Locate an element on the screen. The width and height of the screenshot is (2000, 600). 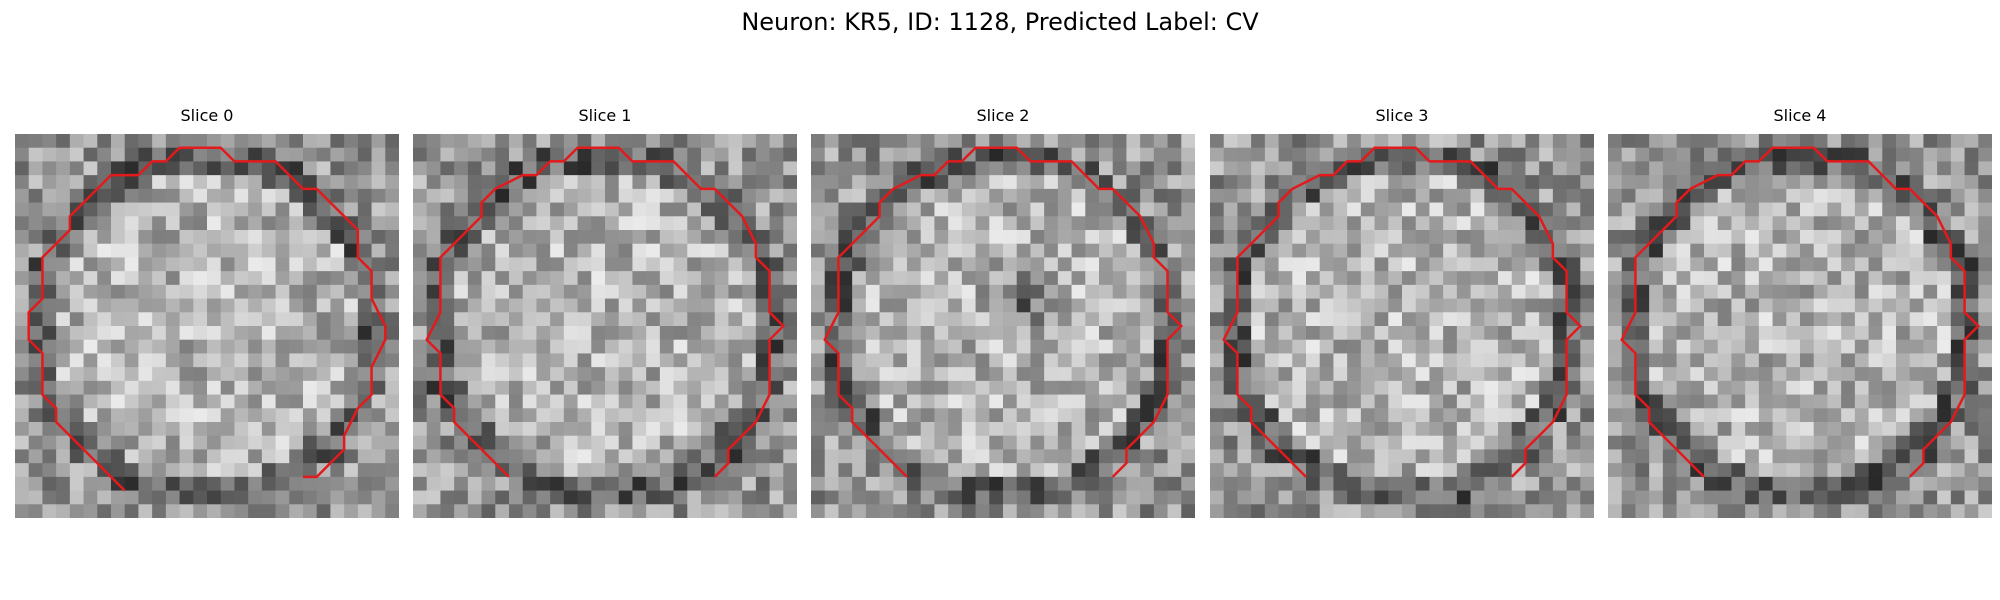
slice-panel-1: Slice 1 is located at coordinates (605, 312).